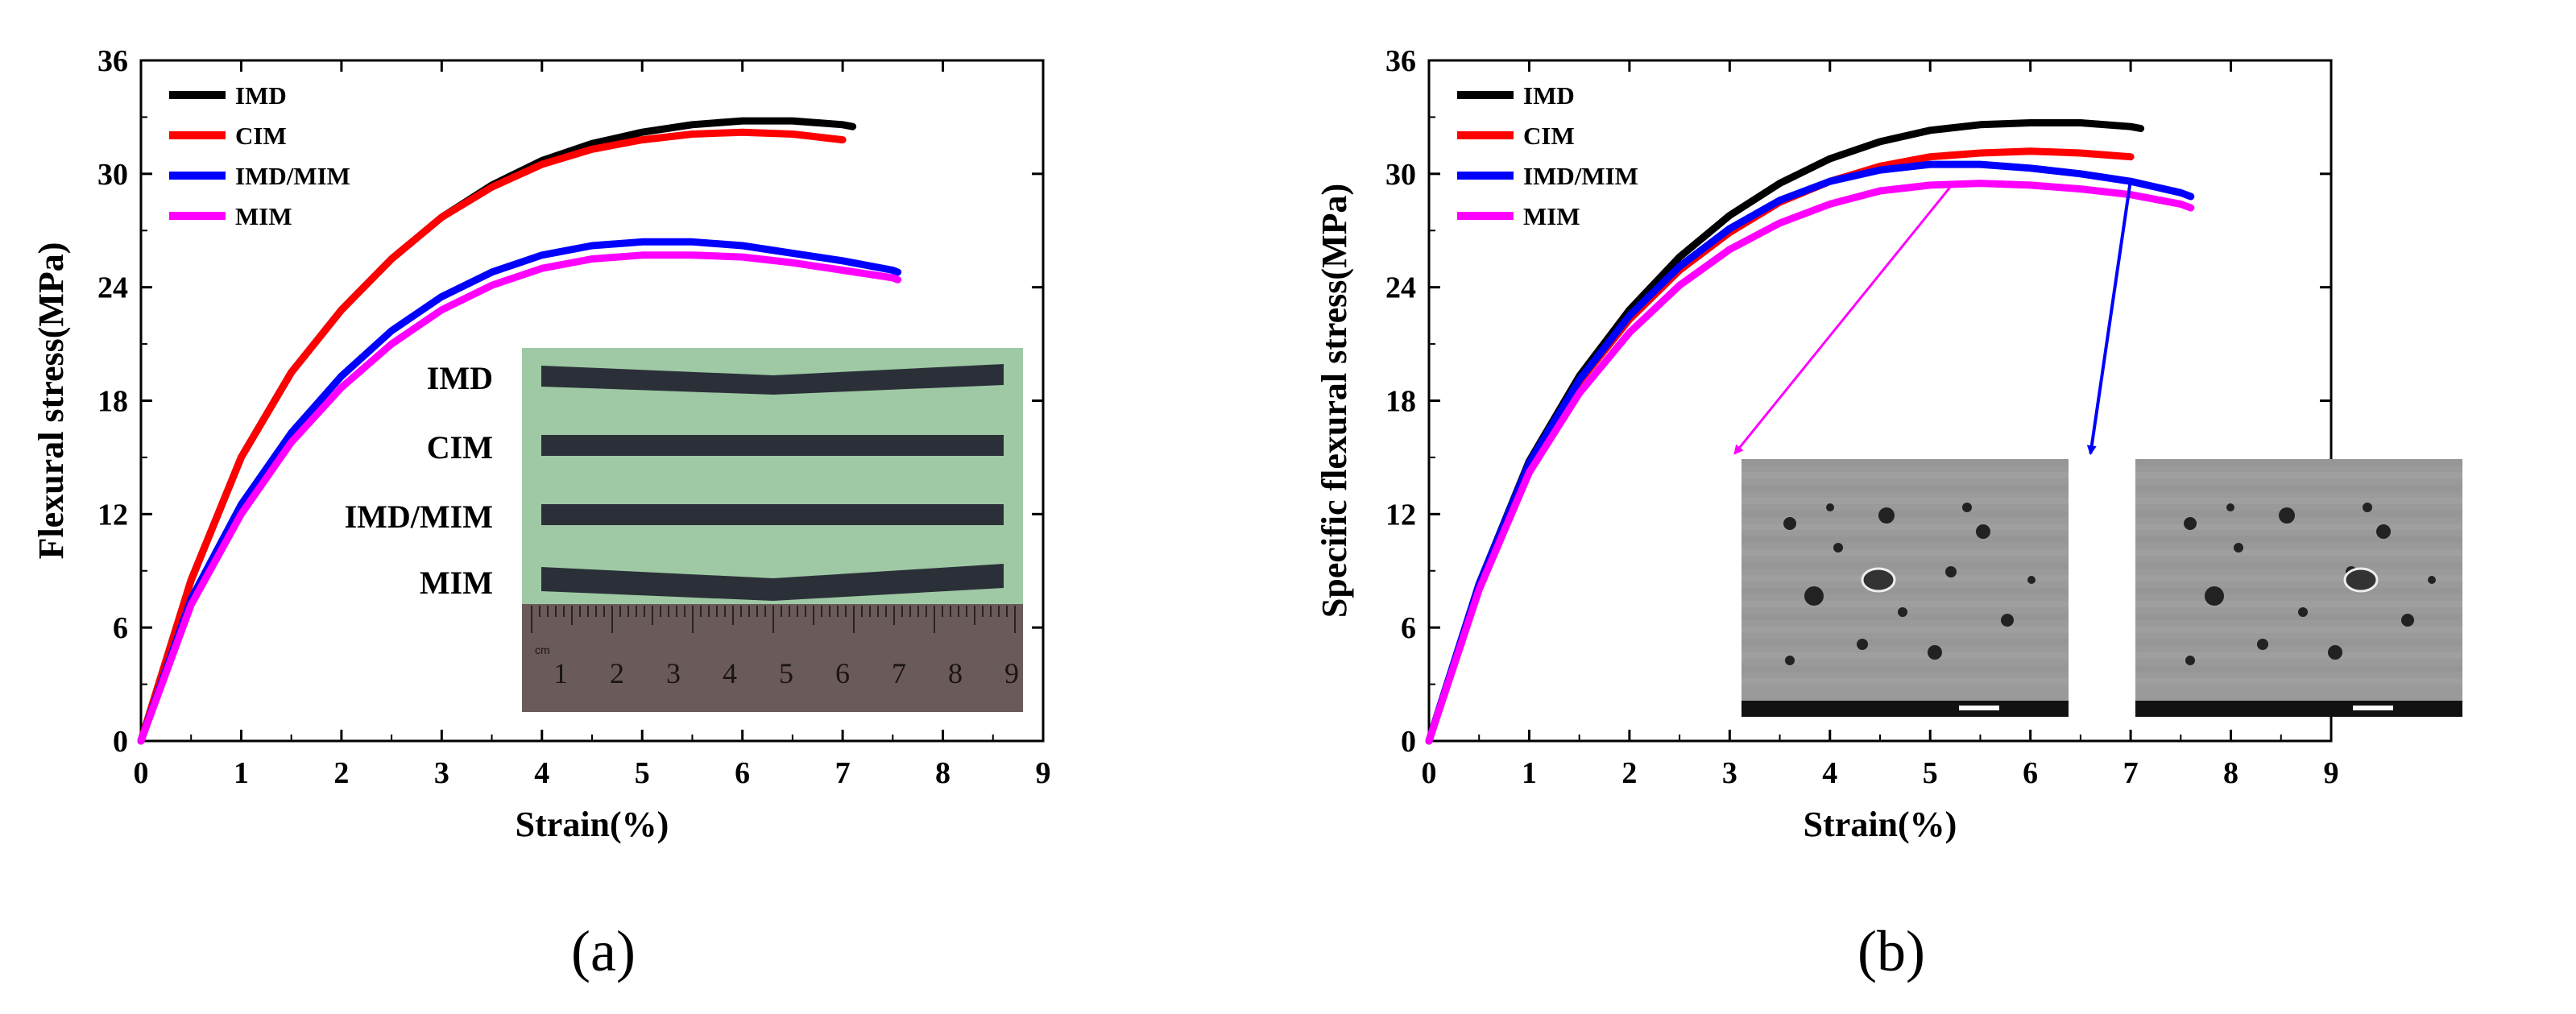 The width and height of the screenshot is (2576, 1014). Describe the element at coordinates (1408, 742) in the screenshot. I see `y-tick-label-b: 0` at that location.